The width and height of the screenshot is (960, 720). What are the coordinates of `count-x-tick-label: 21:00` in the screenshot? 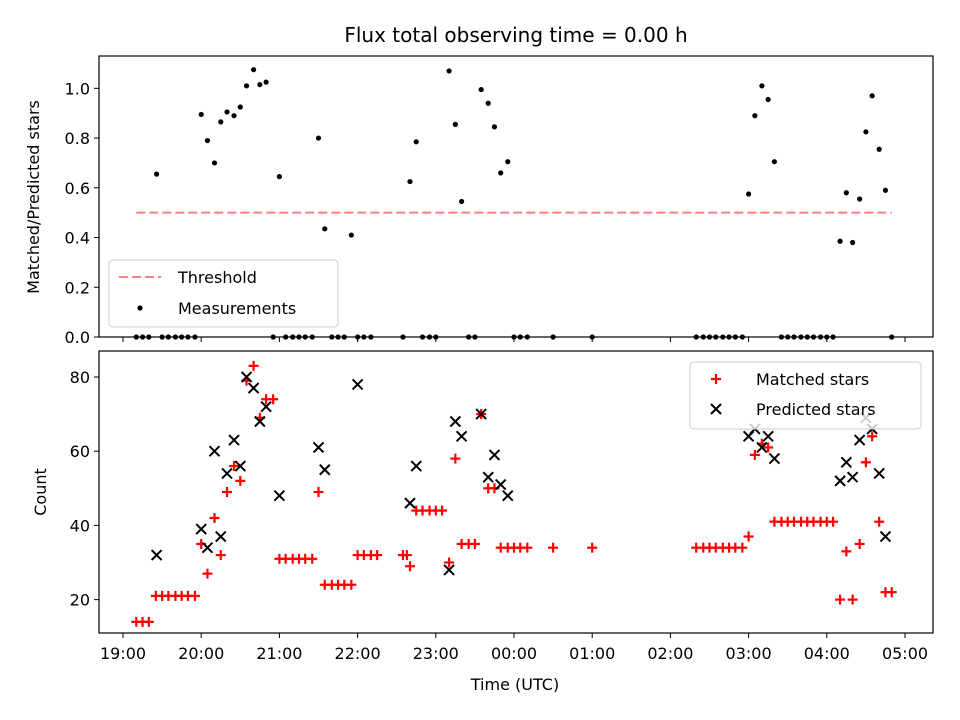 It's located at (279, 653).